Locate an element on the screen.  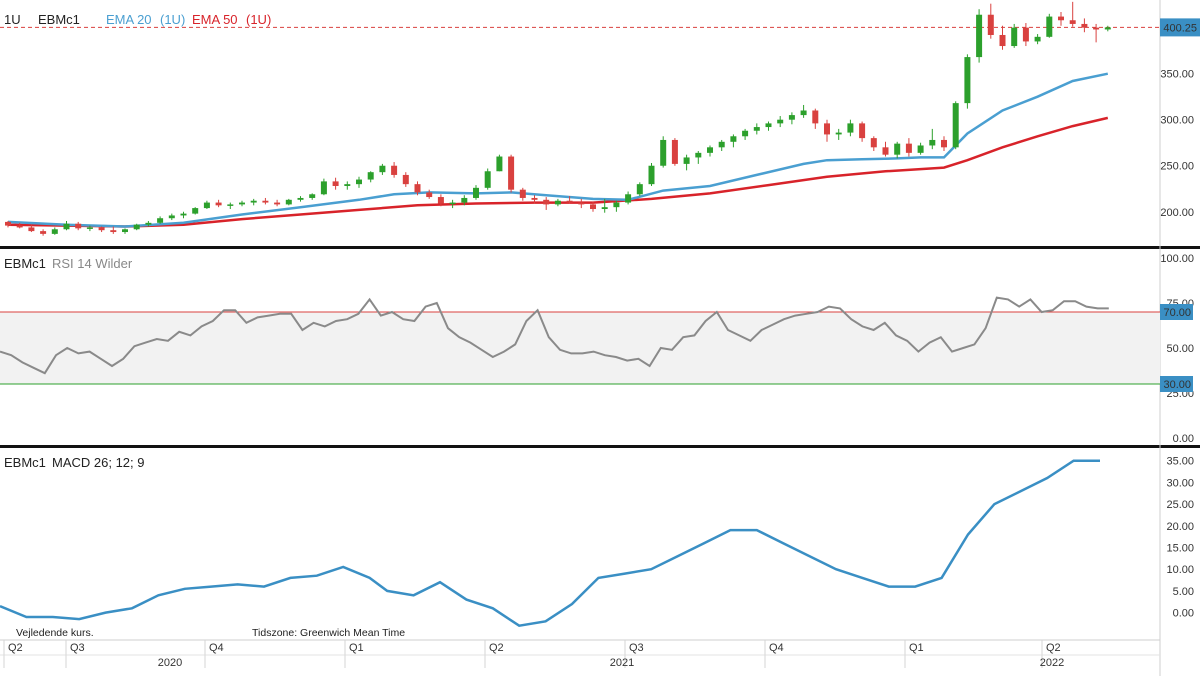
macd-y-tick: 25.00 is located at coordinates (1180, 505).